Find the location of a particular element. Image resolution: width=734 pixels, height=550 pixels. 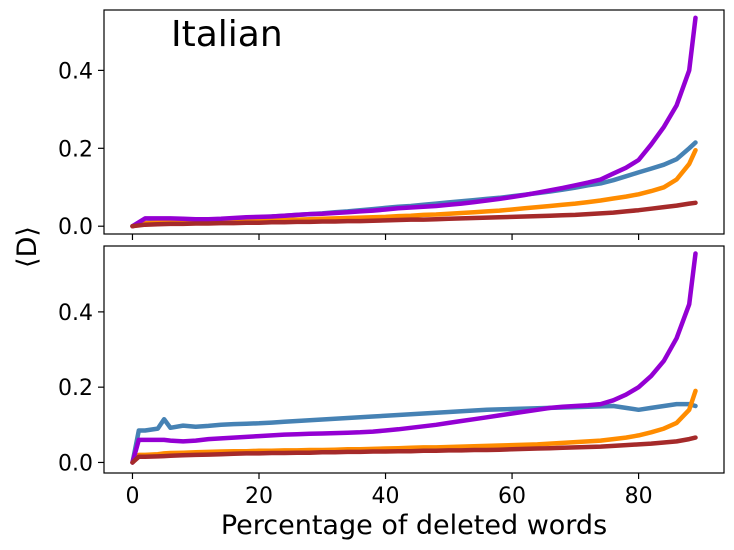

x-tick-label: 60 is located at coordinates (512, 496).